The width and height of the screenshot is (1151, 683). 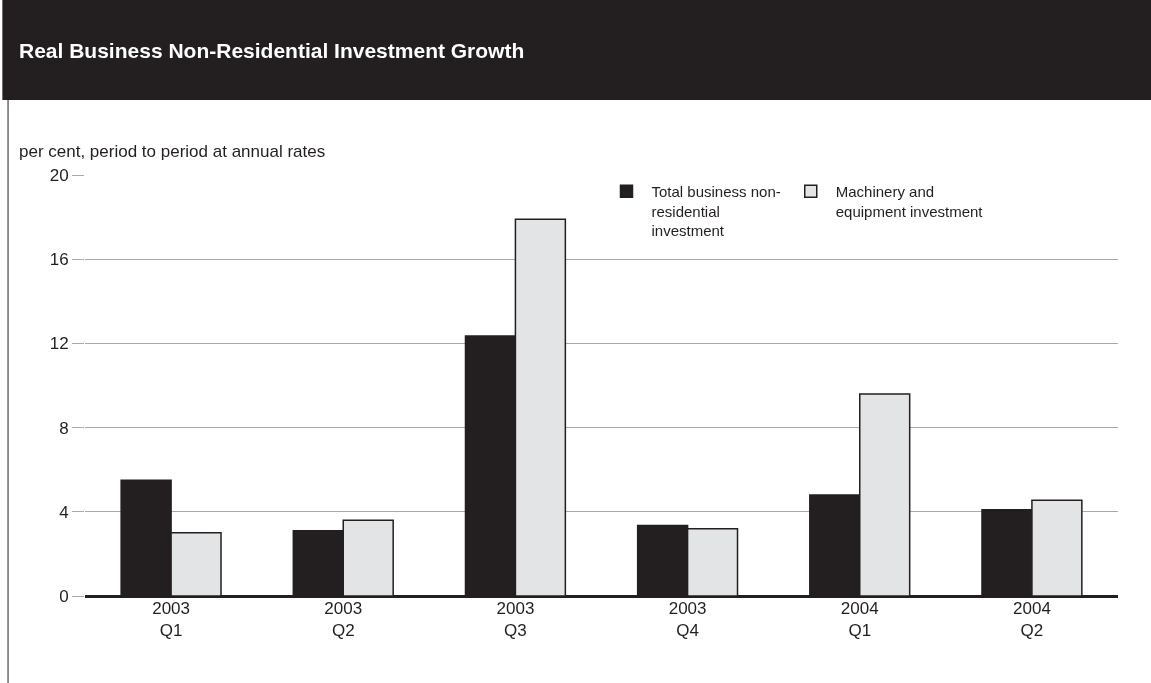 What do you see at coordinates (172, 151) in the screenshot?
I see `y-axis-title: per cent, period to period at annual rates` at bounding box center [172, 151].